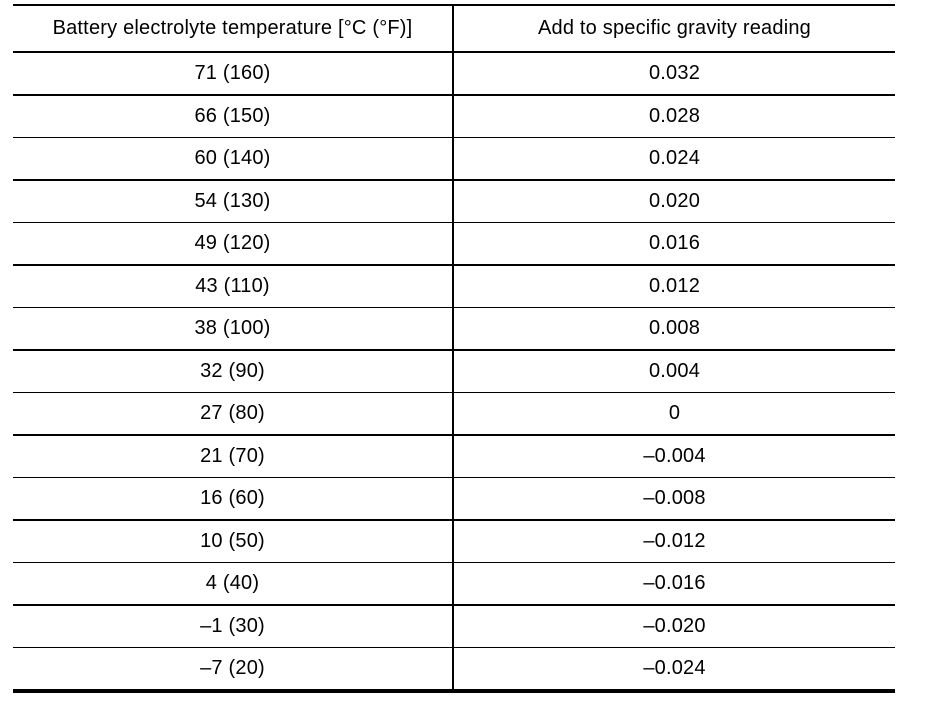 The width and height of the screenshot is (928, 716). What do you see at coordinates (233, 626) in the screenshot?
I see `temperature-cell: –1 (30)` at bounding box center [233, 626].